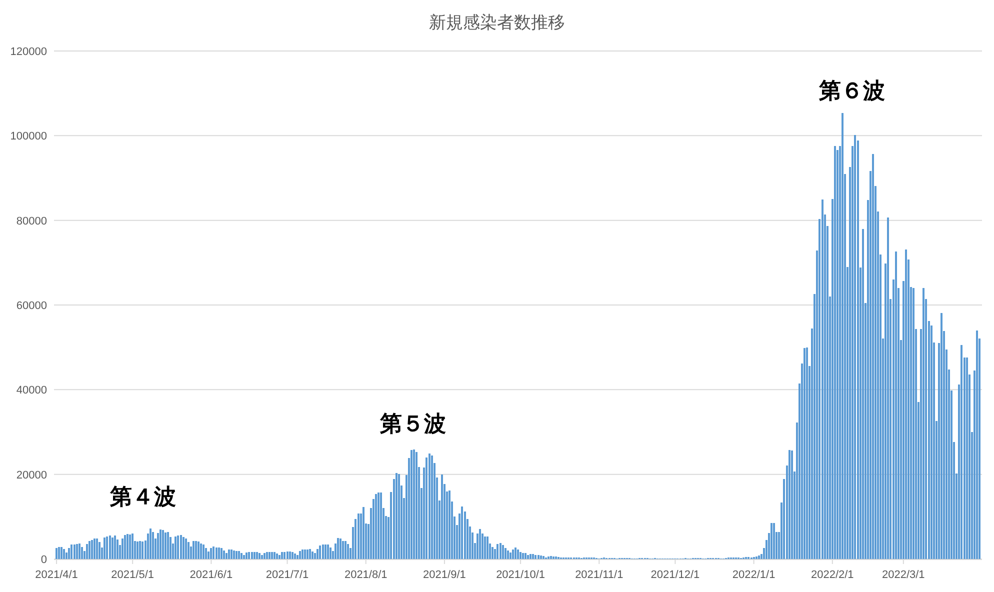  What do you see at coordinates (211, 575) in the screenshot?
I see `x-tick-label: 2021/6/1` at bounding box center [211, 575].